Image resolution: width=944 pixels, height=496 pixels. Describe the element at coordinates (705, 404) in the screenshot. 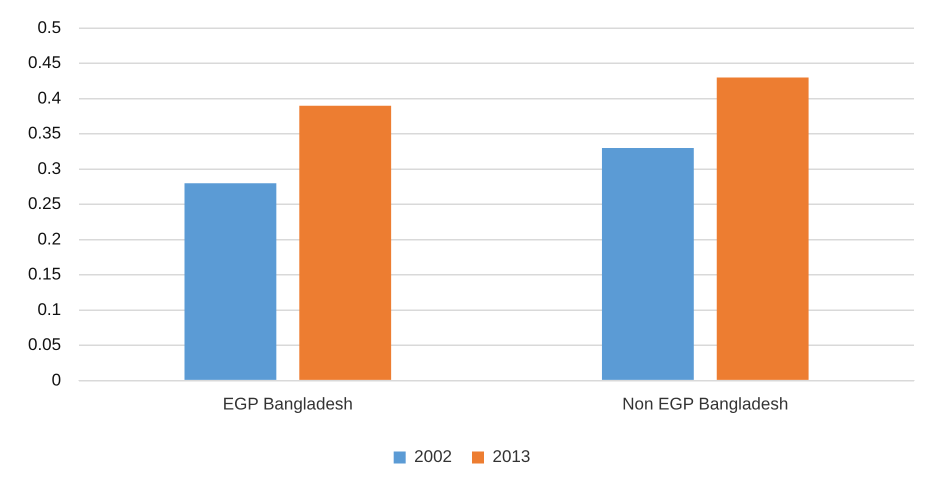

I see `x-tick-label: Non EGP Bangladesh` at that location.